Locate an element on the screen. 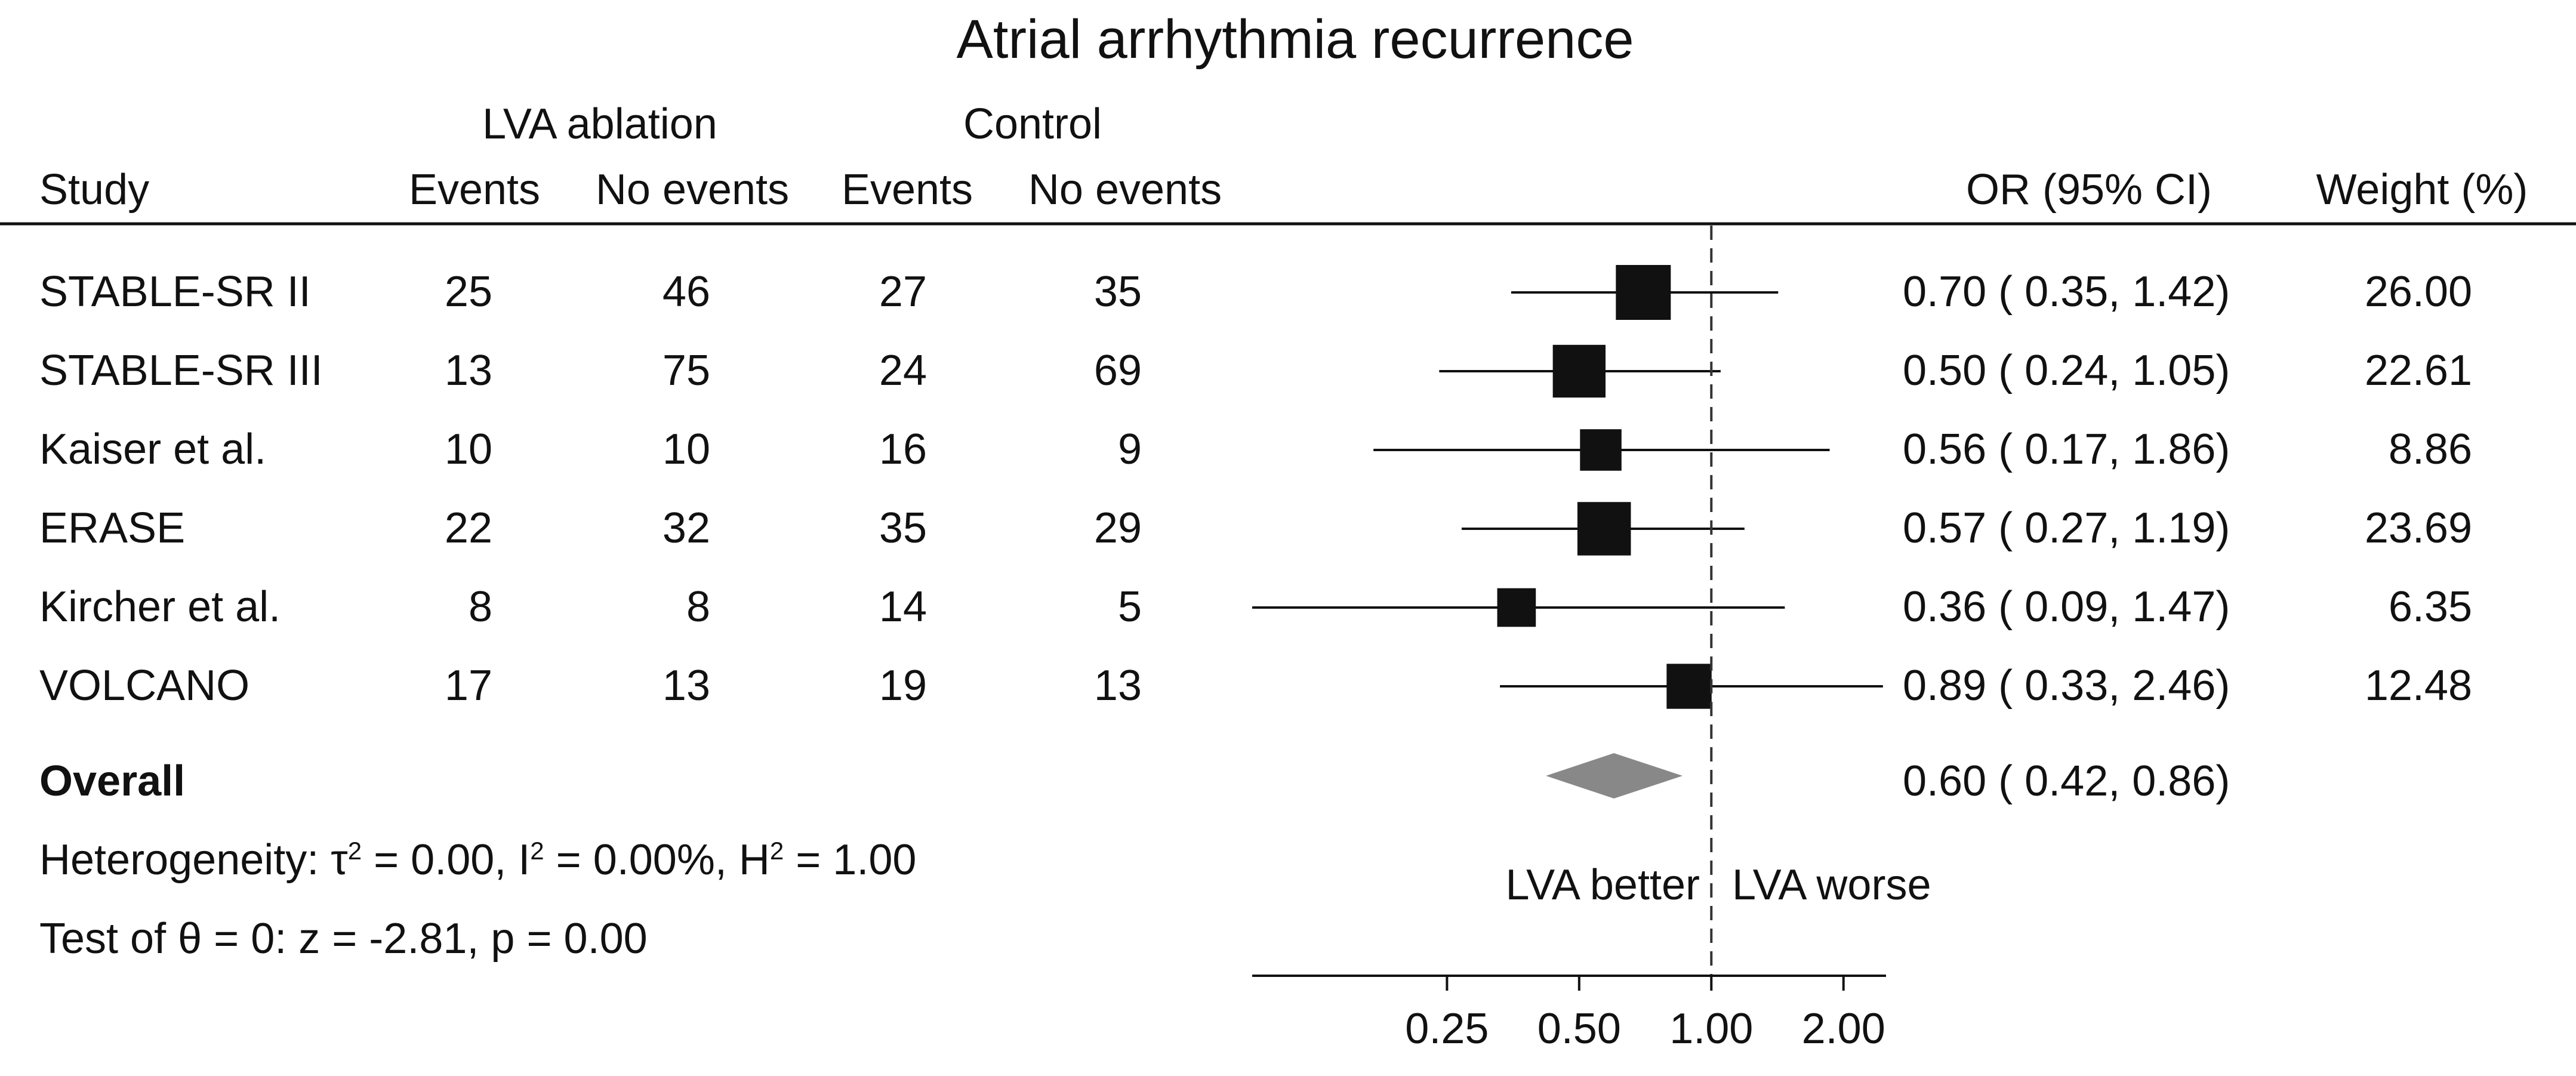 The image size is (2576, 1076). study-name: ERASE is located at coordinates (112, 528).